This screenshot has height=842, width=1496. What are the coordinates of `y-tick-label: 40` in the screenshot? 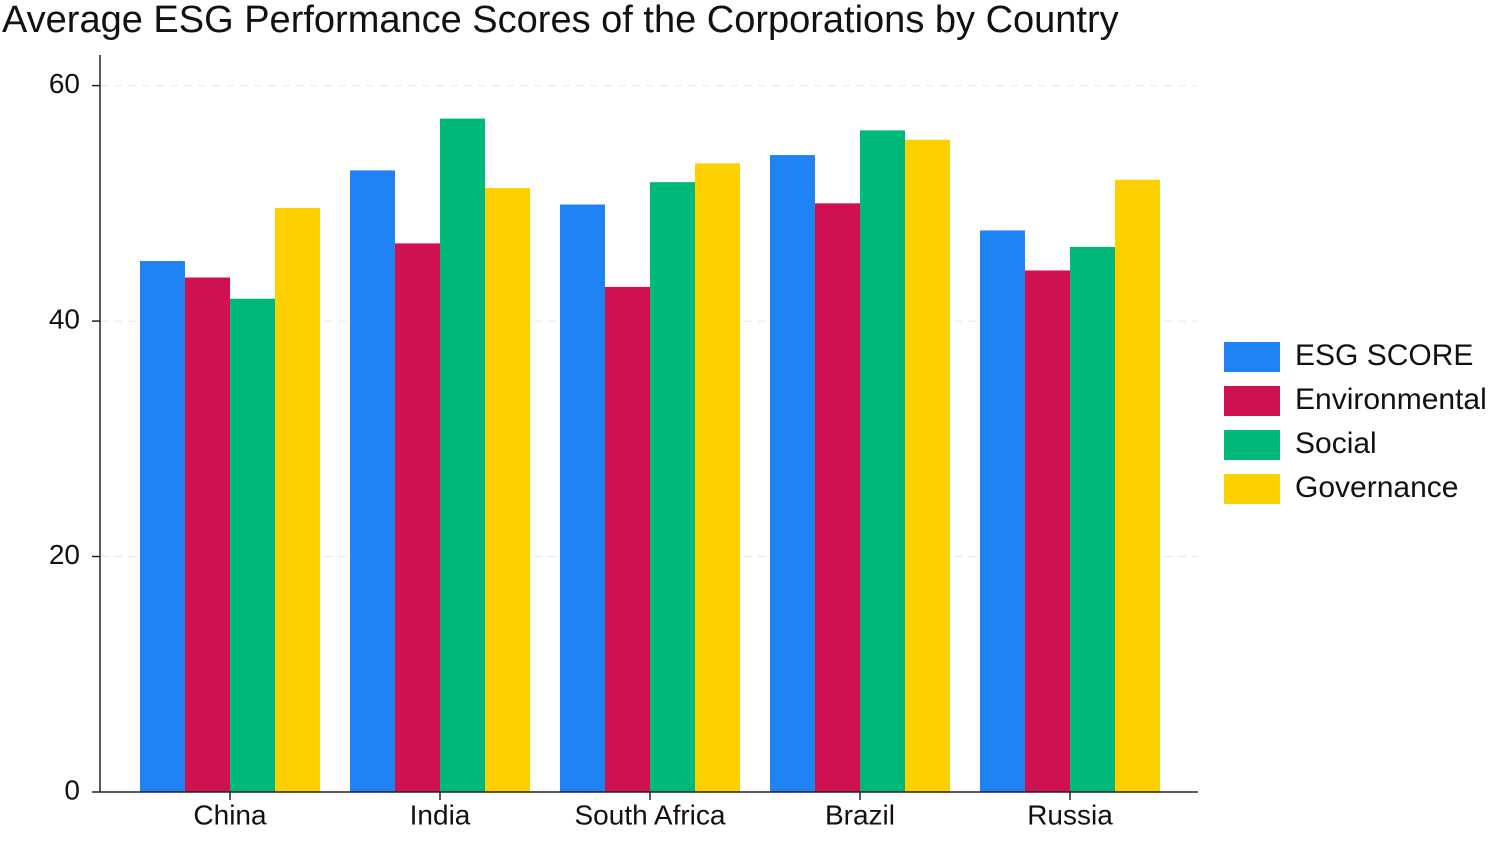 It's located at (64, 318).